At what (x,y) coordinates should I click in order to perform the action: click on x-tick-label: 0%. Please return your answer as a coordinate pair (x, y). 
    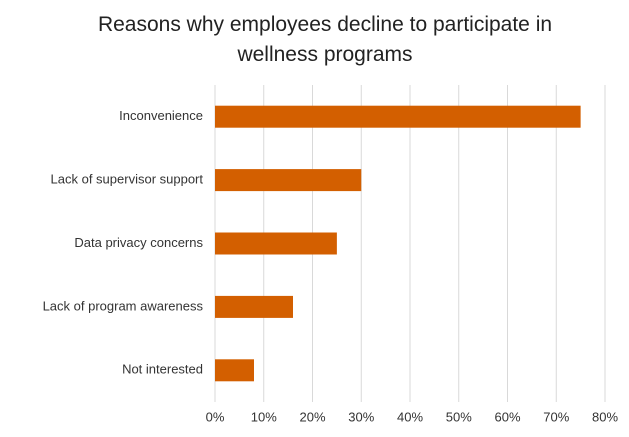
    Looking at the image, I should click on (215, 416).